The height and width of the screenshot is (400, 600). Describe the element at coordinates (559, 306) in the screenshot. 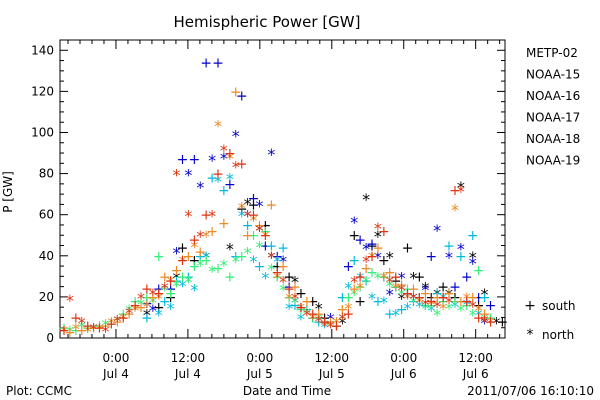

I see `marker-legend-label: south` at that location.